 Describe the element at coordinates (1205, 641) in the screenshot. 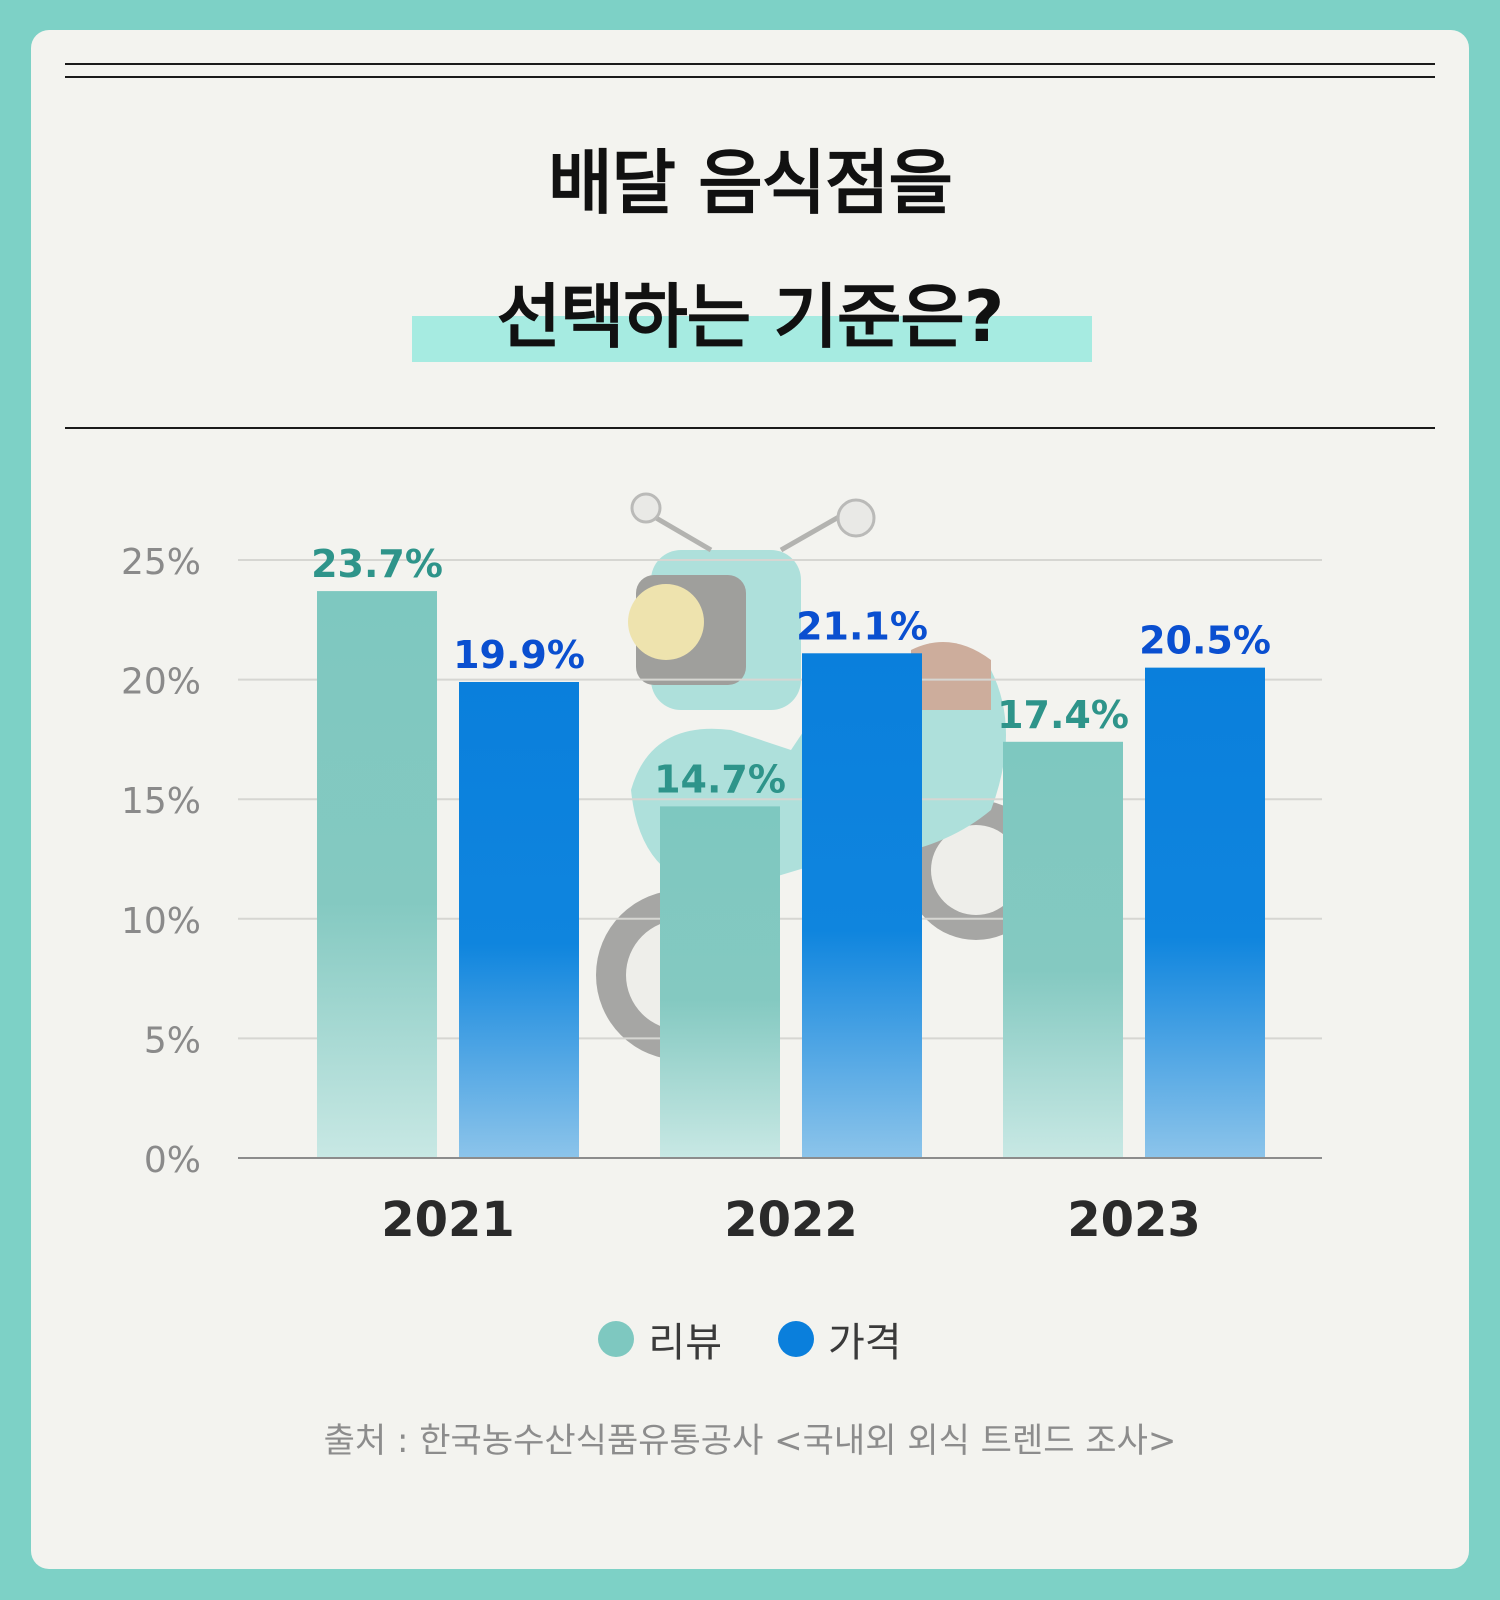

I see `data-label: 20.5%` at that location.